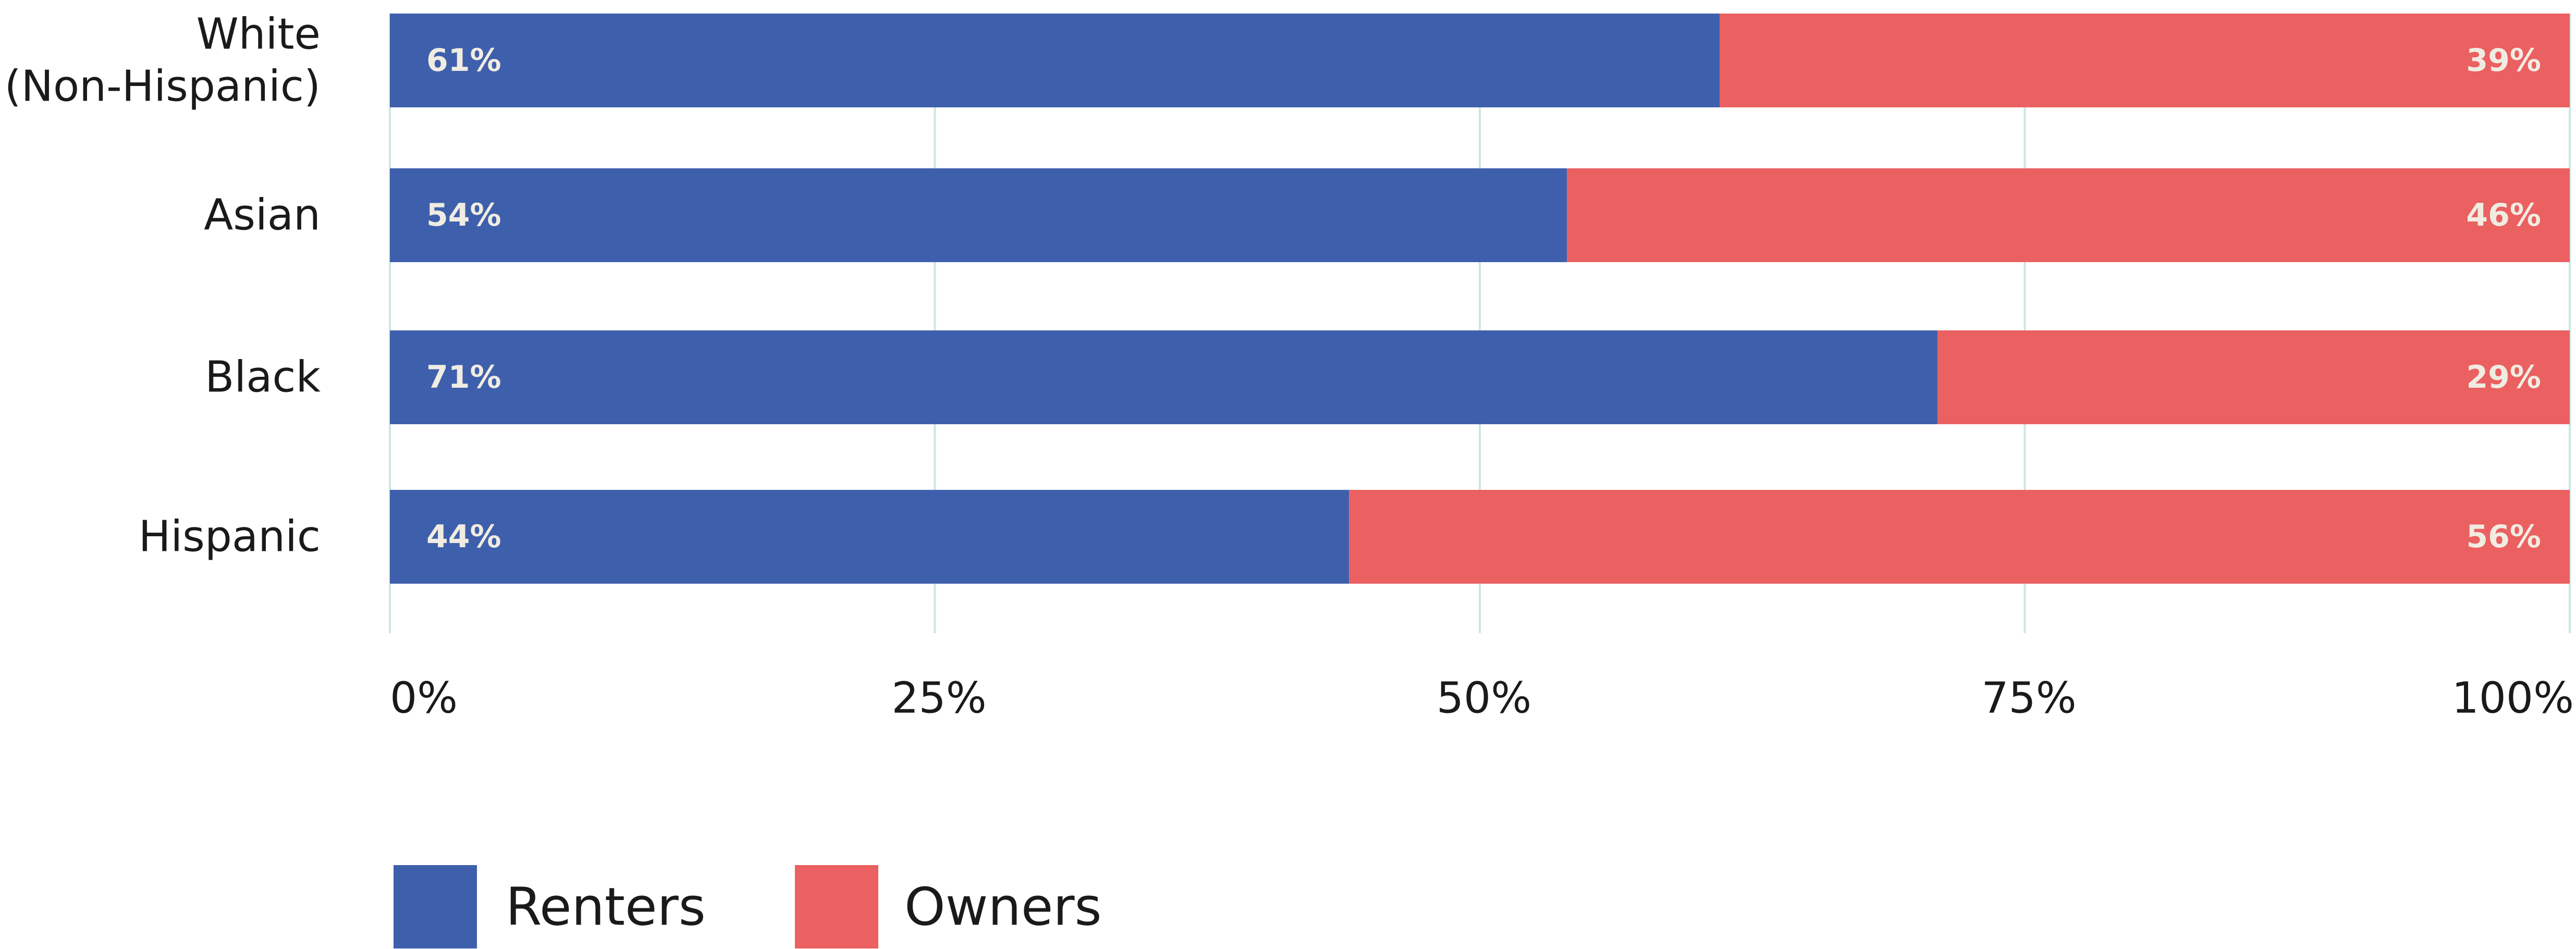 The width and height of the screenshot is (2576, 949). I want to click on category-label-0: White (Non-Hispanic), so click(163, 61).